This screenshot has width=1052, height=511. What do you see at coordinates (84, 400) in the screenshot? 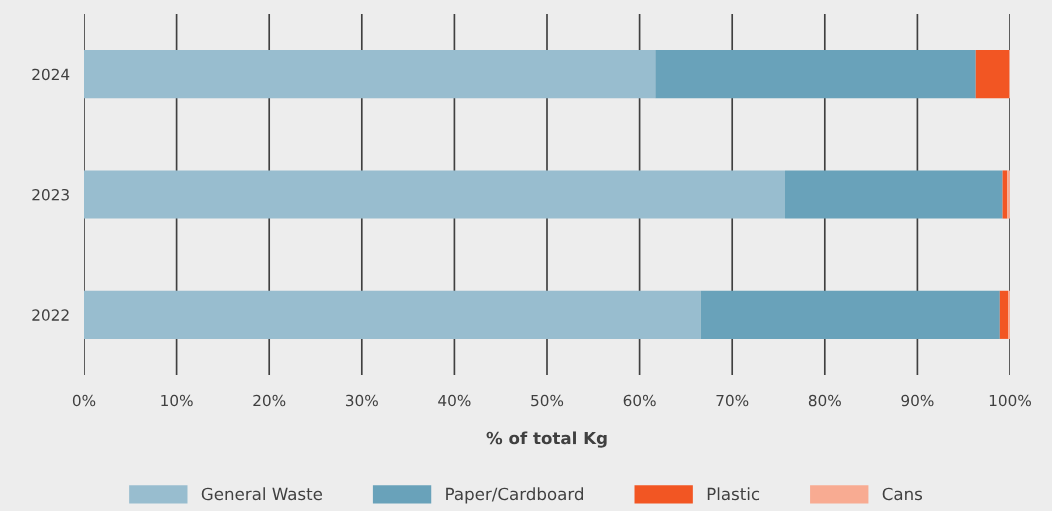
I see `x-tick-label: 0%` at bounding box center [84, 400].